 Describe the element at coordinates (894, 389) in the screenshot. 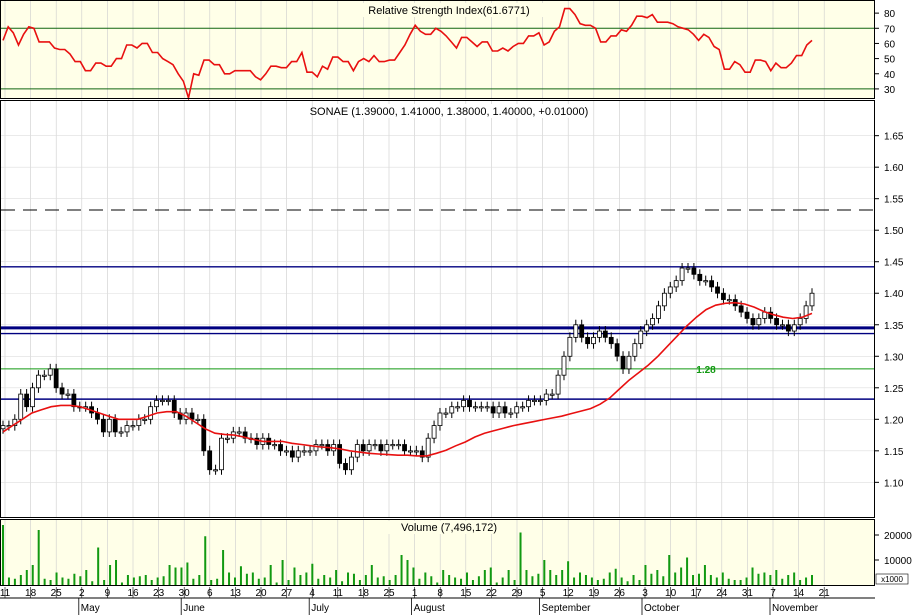

I see `price-tick-label: 1.25` at that location.